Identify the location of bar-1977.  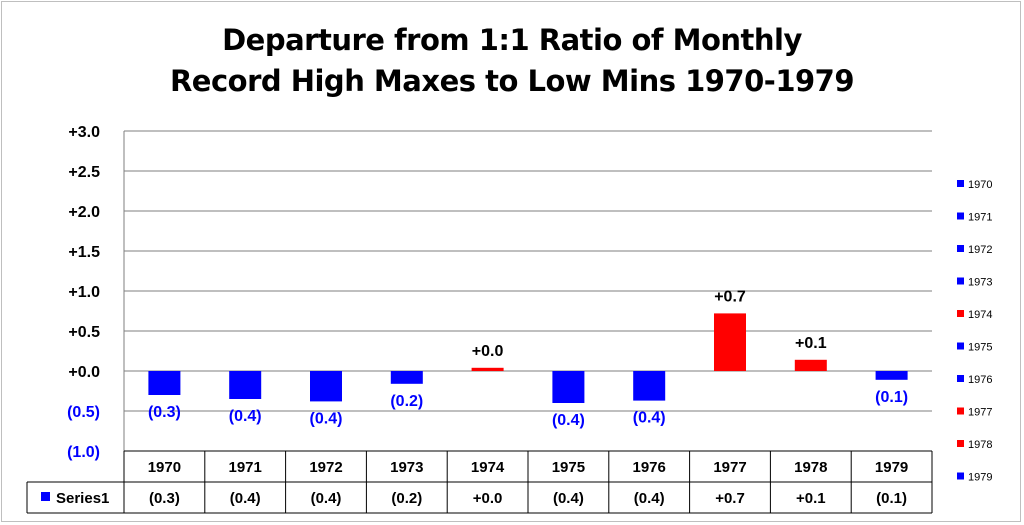
(730, 342).